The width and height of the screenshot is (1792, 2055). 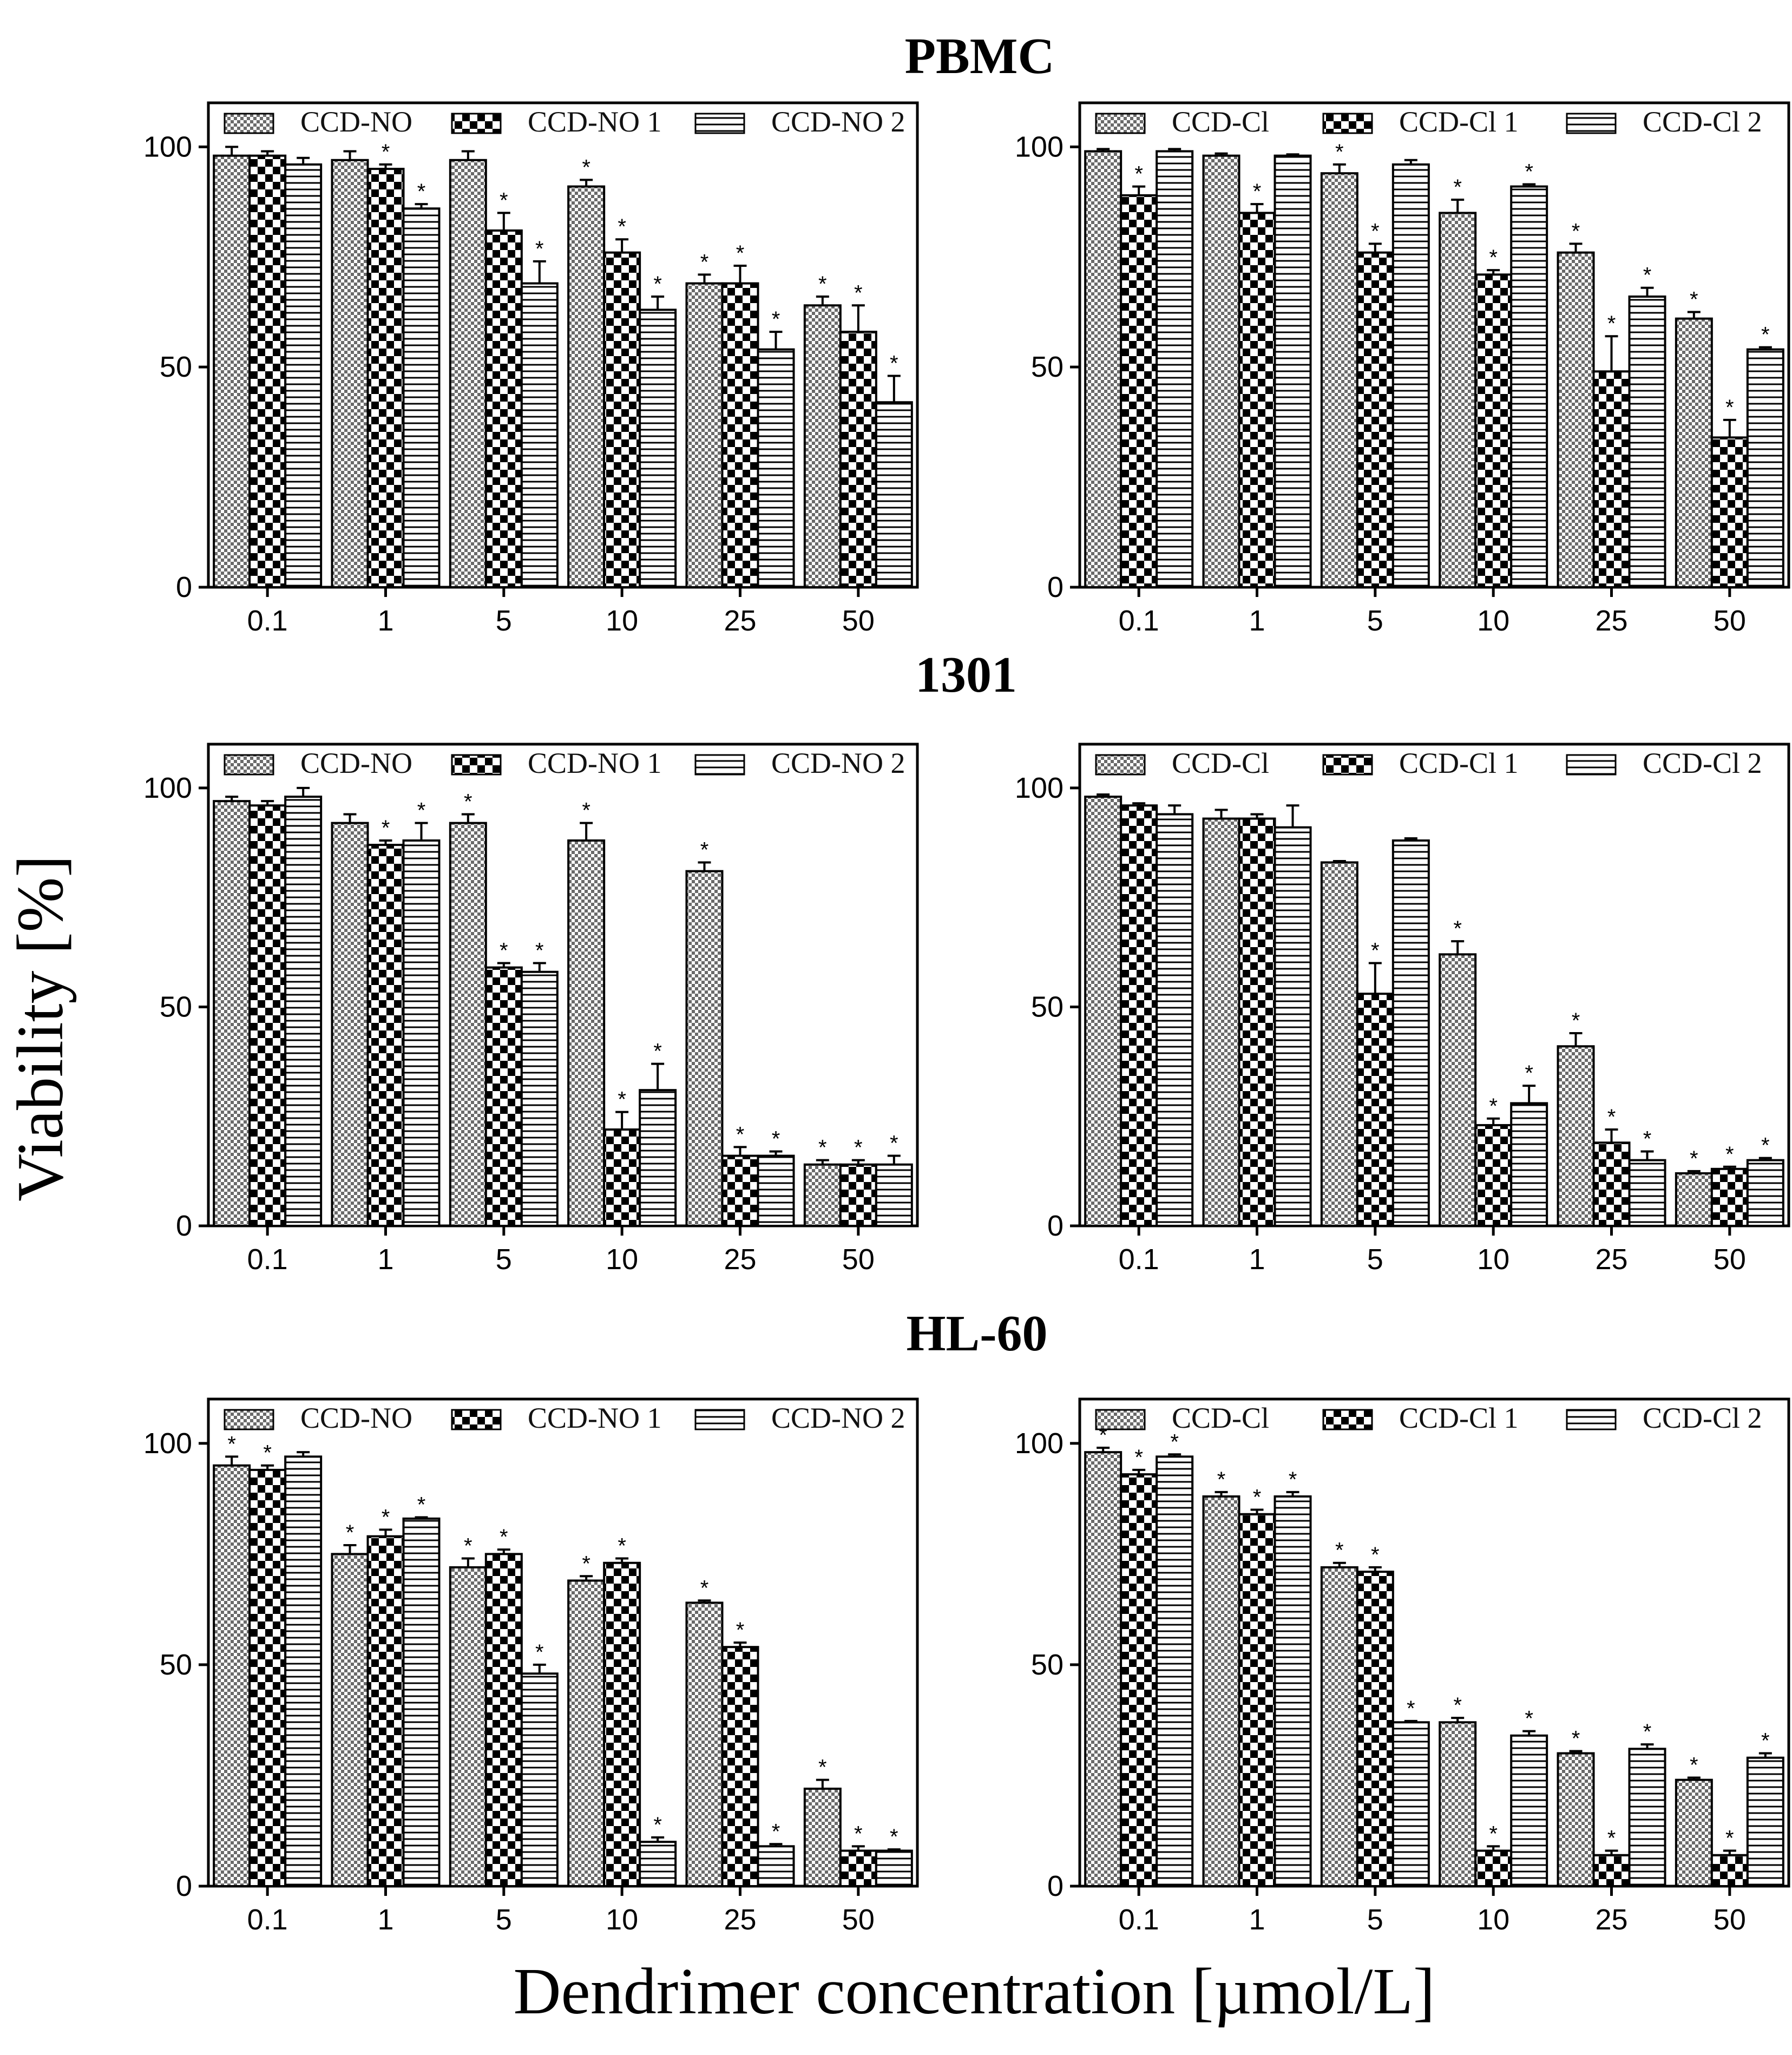 I want to click on plot-frame, so click(x=563, y=345).